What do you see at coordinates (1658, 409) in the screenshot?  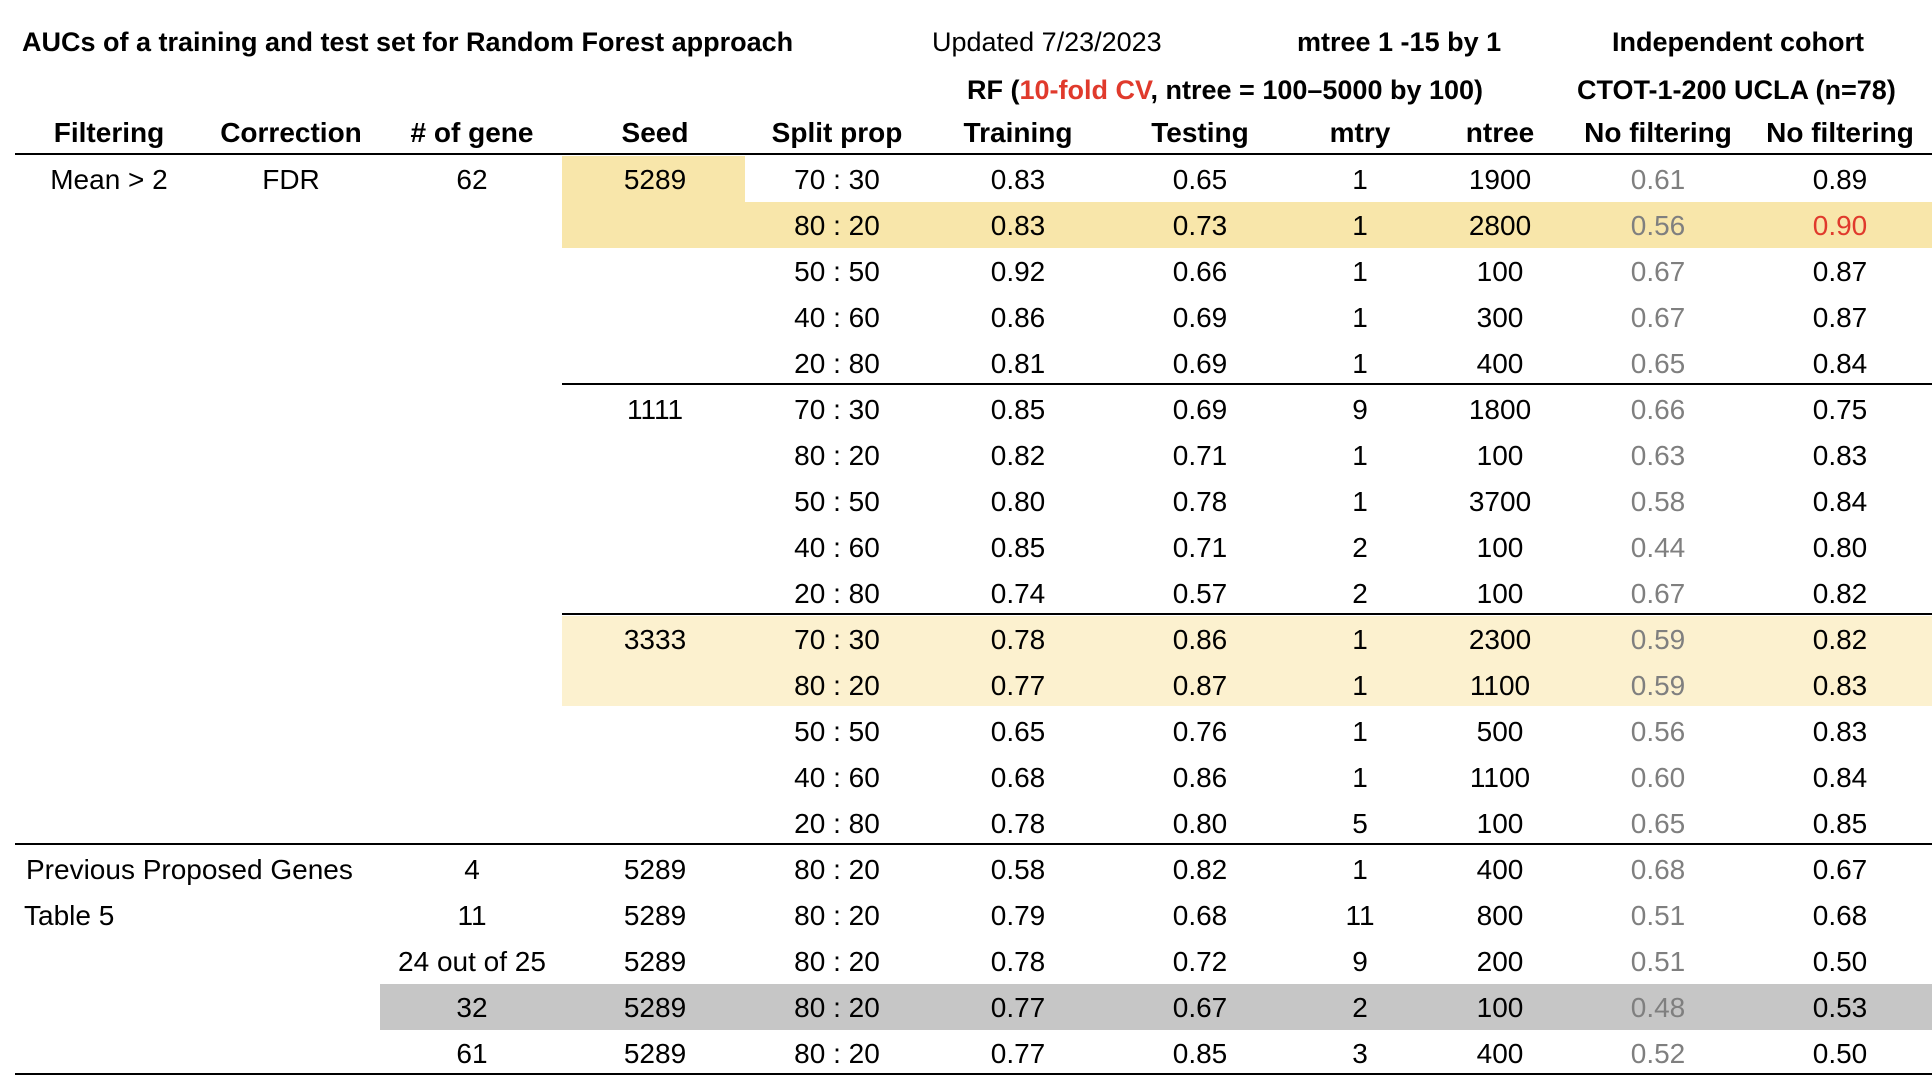 I see `no-filtering-auc-1-cell: 0.66` at bounding box center [1658, 409].